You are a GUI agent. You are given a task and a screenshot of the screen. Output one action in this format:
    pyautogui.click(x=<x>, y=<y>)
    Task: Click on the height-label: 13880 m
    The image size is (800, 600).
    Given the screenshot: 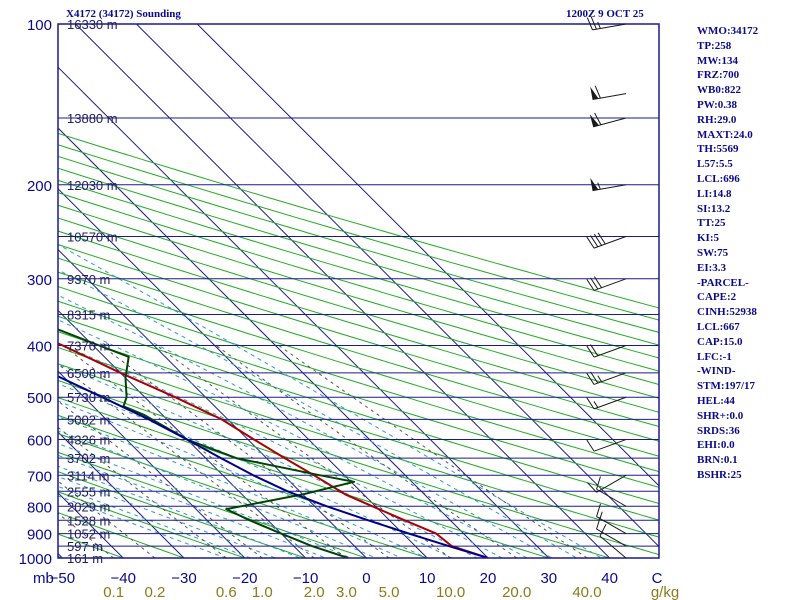 What is the action you would take?
    pyautogui.click(x=92, y=118)
    